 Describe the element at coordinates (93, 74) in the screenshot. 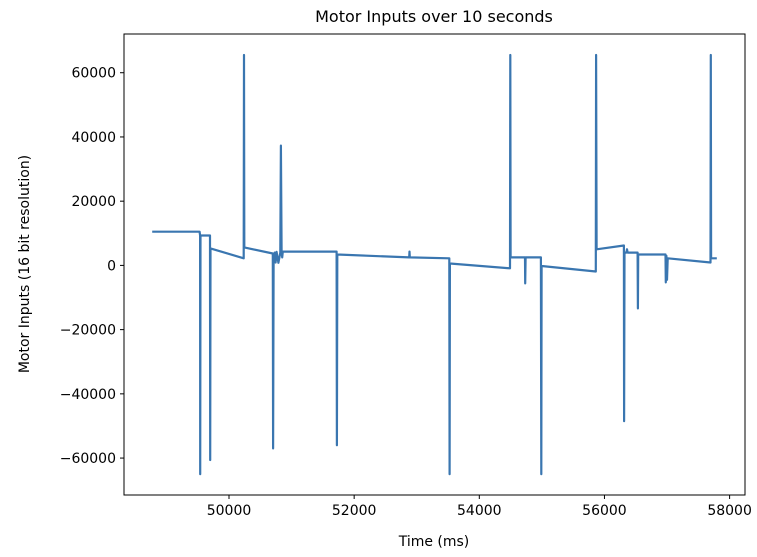

I see `y-tick-label: 60000` at that location.